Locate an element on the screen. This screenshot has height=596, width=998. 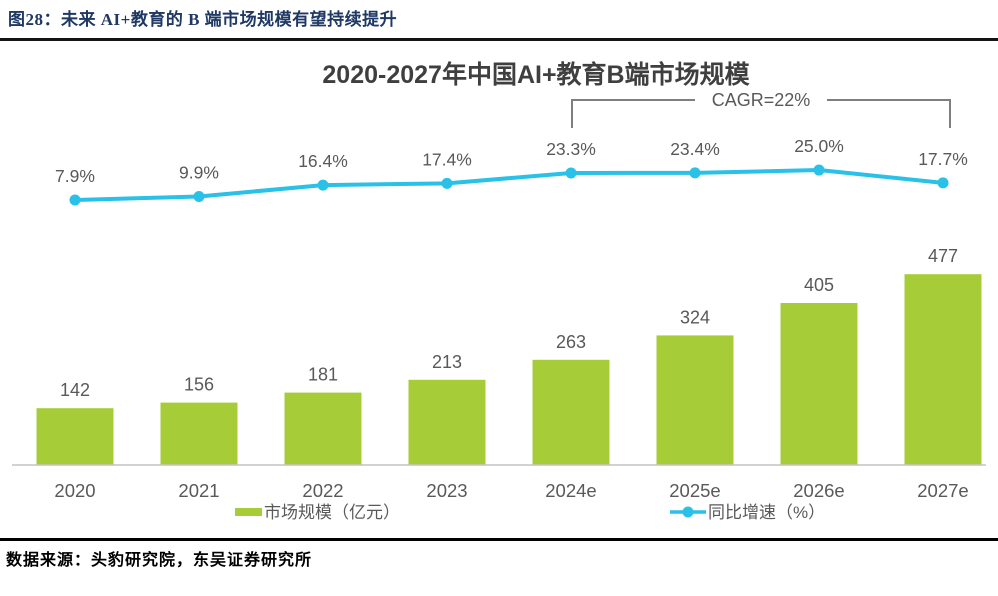
chart-title: 2020-2027年中国AI+教育B端市场规模 is located at coordinates (536, 74).